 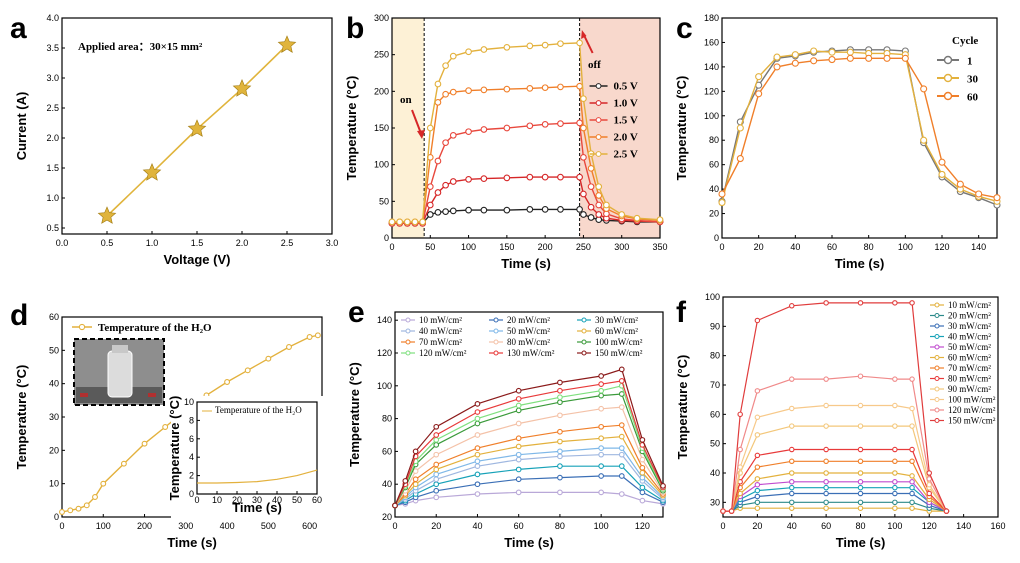 What do you see at coordinates (894, 526) in the screenshot?
I see `x-tick-label: 100` at bounding box center [894, 526].